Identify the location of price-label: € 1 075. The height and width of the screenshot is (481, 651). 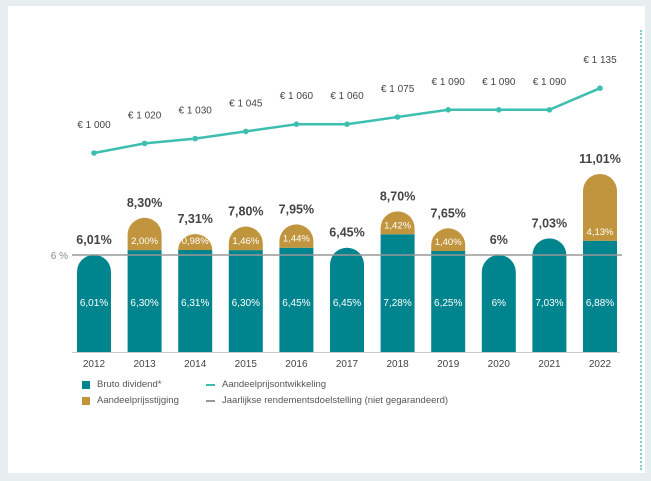
(398, 89).